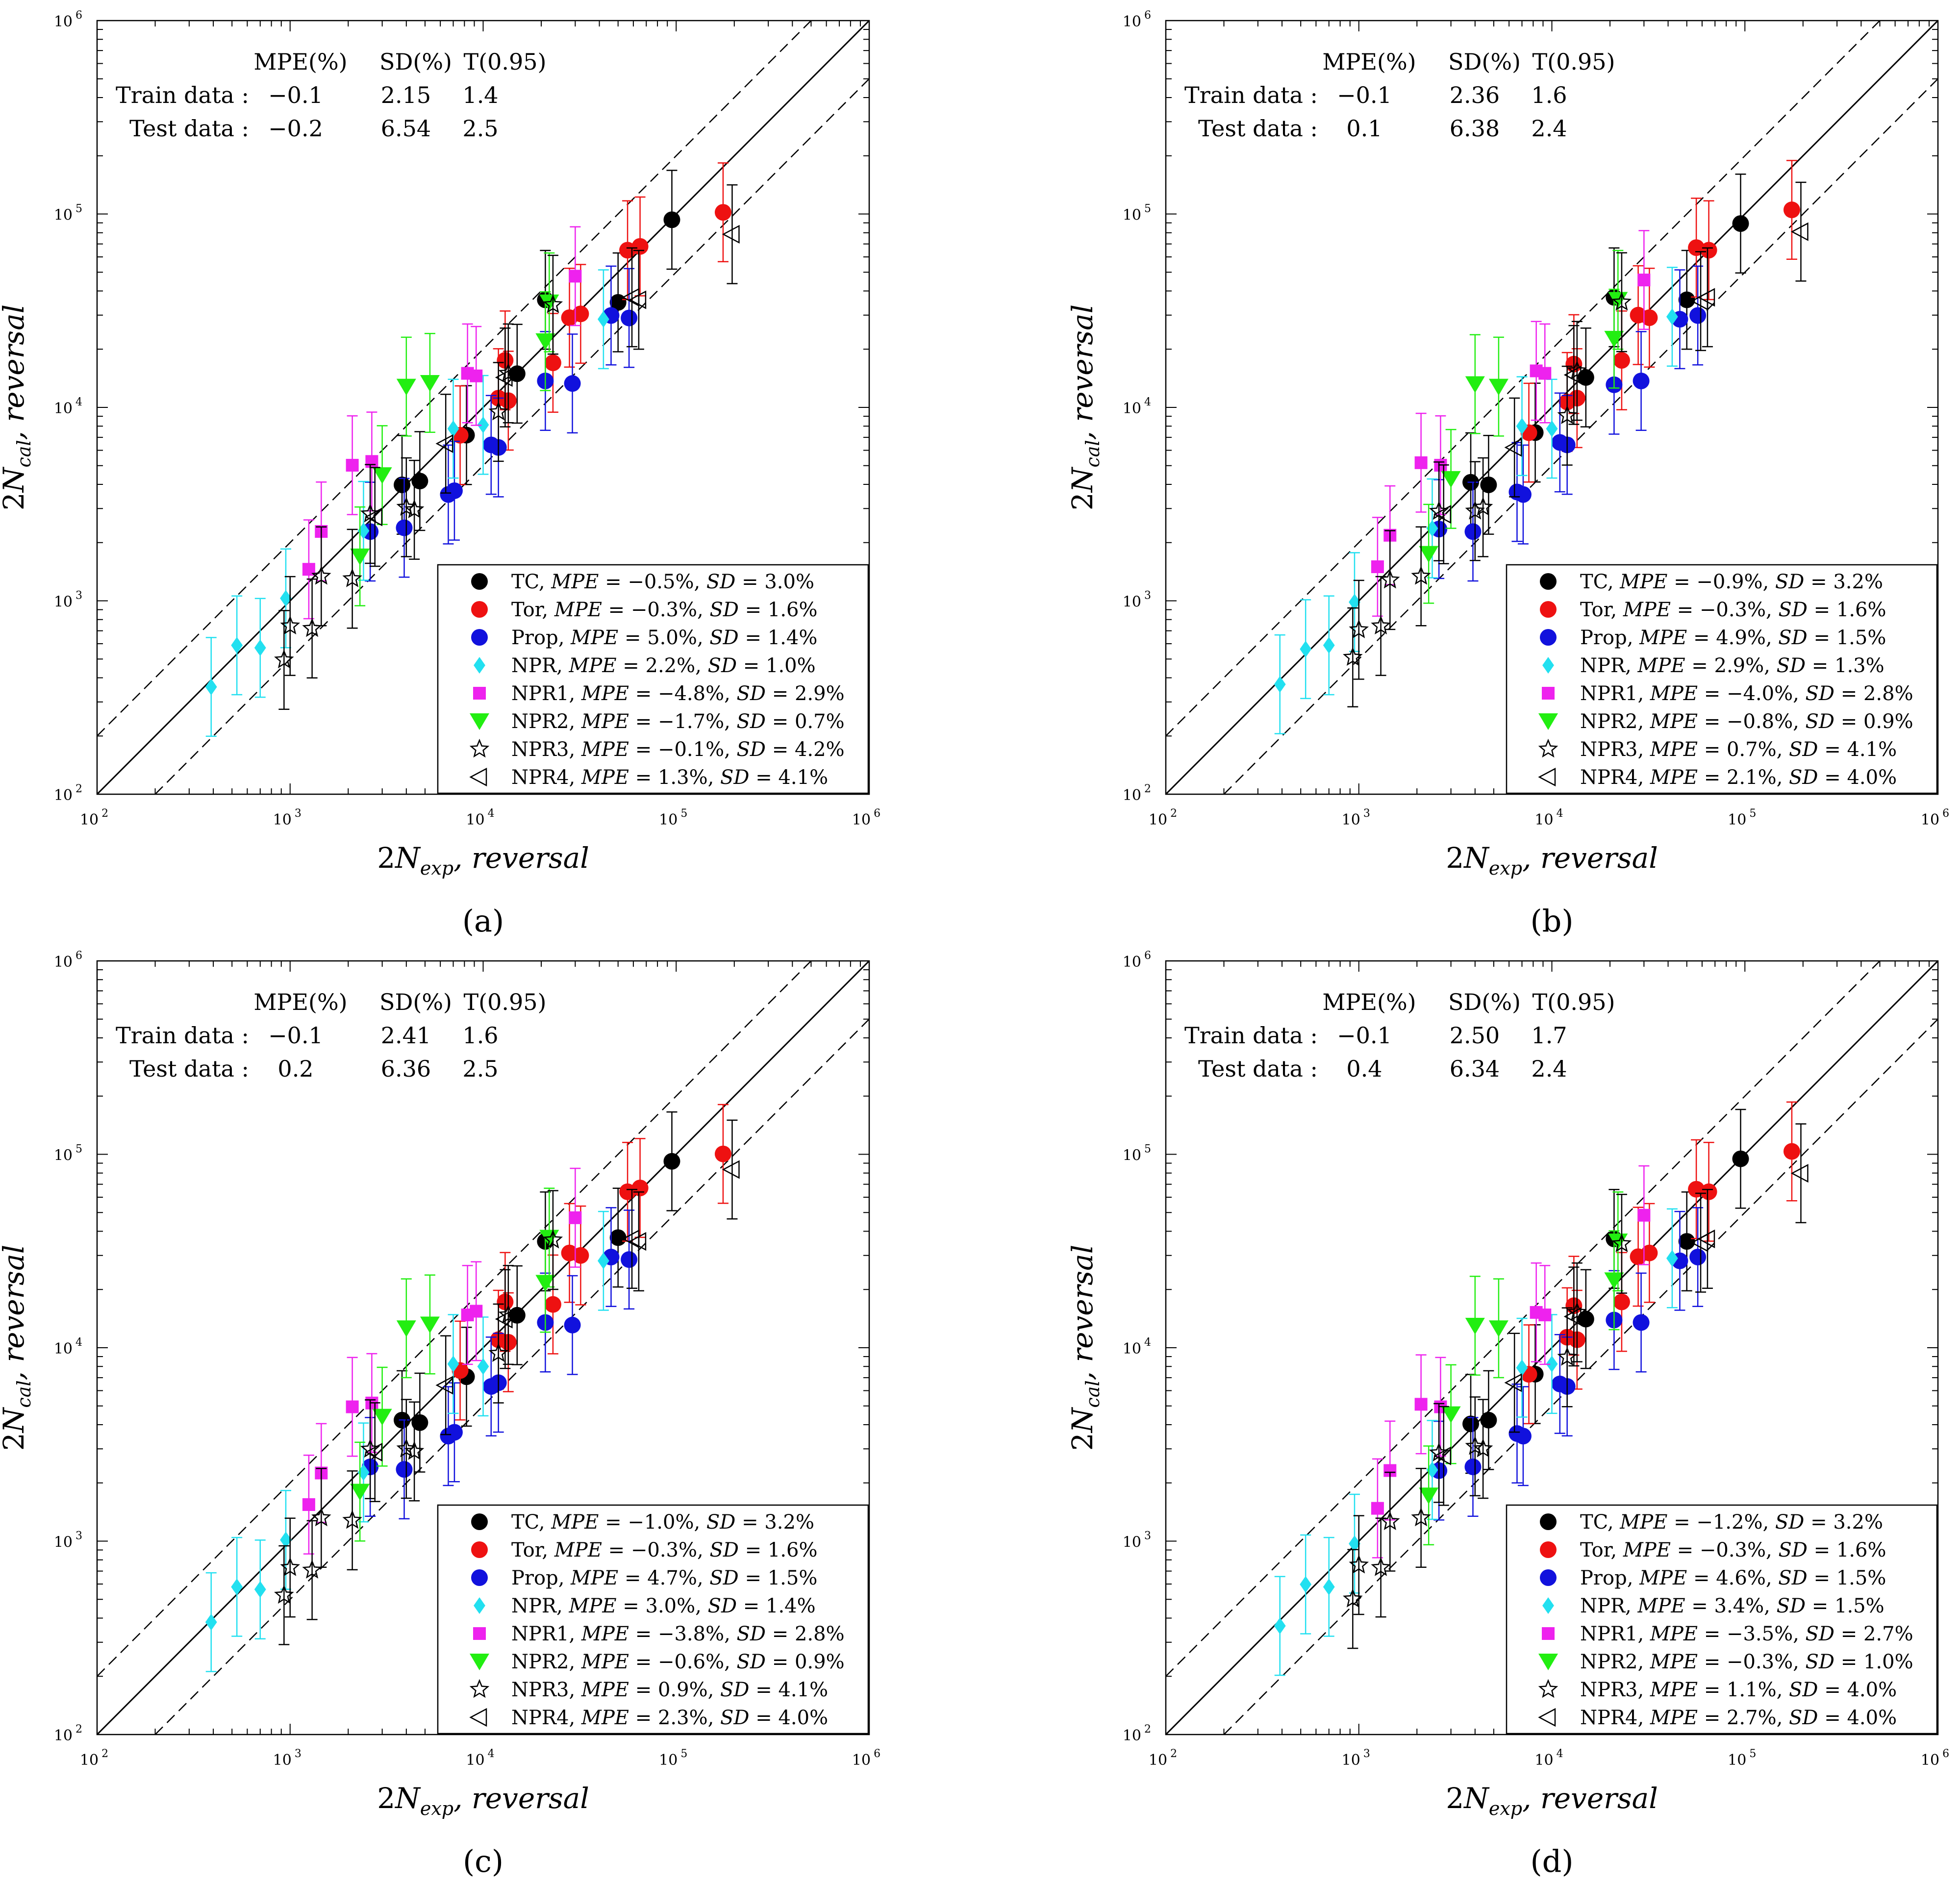 The width and height of the screenshot is (1960, 1887). What do you see at coordinates (406, 1036) in the screenshot?
I see `stats-sd: 2.41` at bounding box center [406, 1036].